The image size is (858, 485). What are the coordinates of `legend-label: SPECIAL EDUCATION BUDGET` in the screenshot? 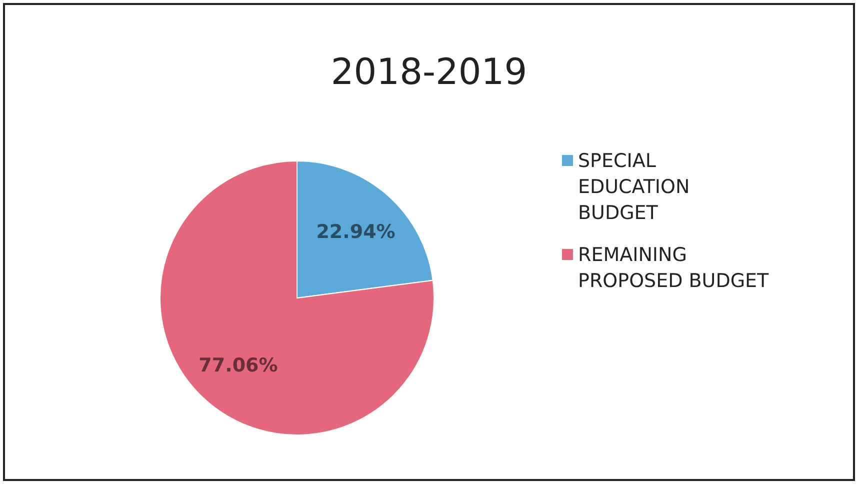 It's located at (634, 187).